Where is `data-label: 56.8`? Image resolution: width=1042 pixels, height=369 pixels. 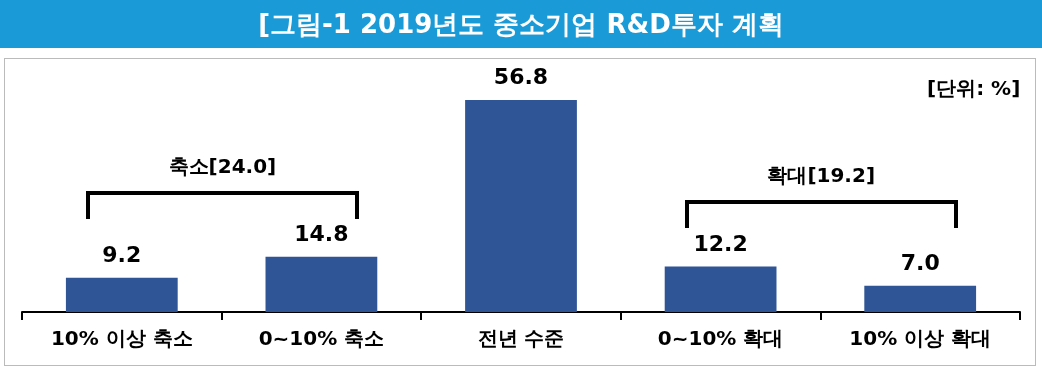
data-label: 56.8 is located at coordinates (521, 77).